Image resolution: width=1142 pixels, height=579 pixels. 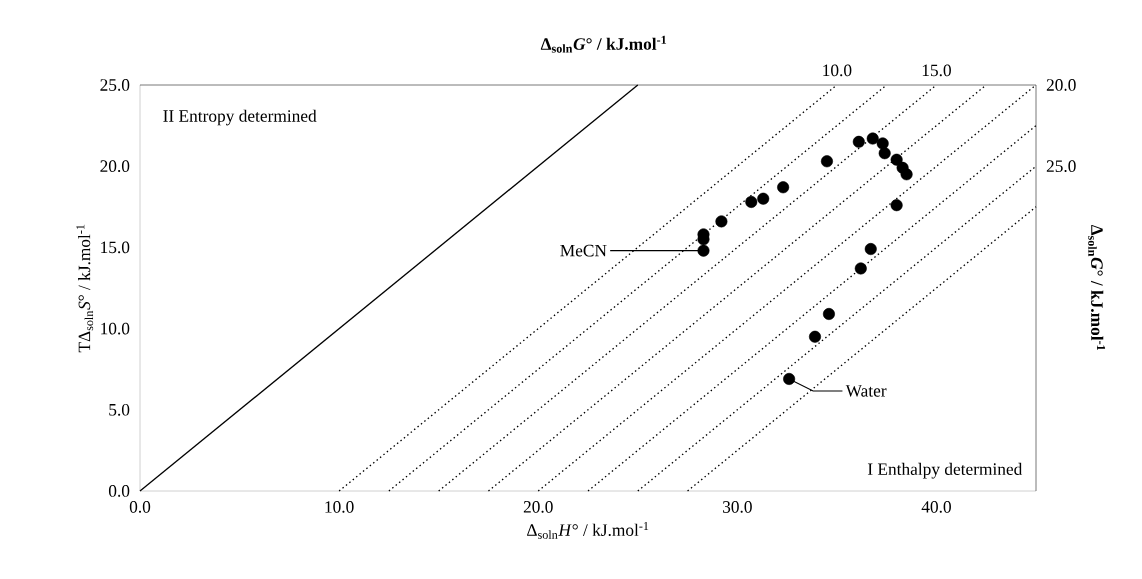 What do you see at coordinates (115, 328) in the screenshot?
I see `y-tick-label: 10.0` at bounding box center [115, 328].